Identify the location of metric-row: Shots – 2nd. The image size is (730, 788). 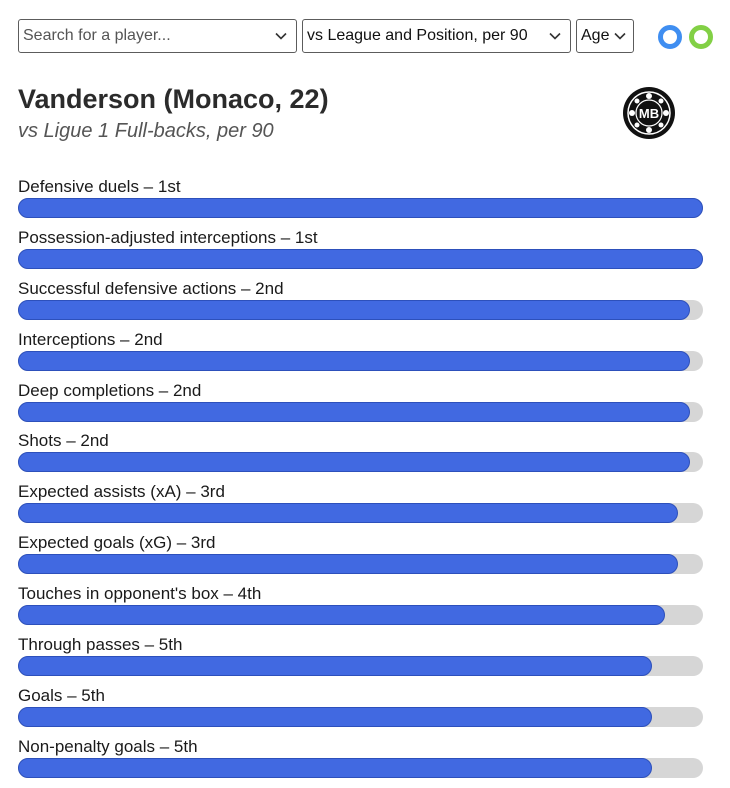
(361, 454).